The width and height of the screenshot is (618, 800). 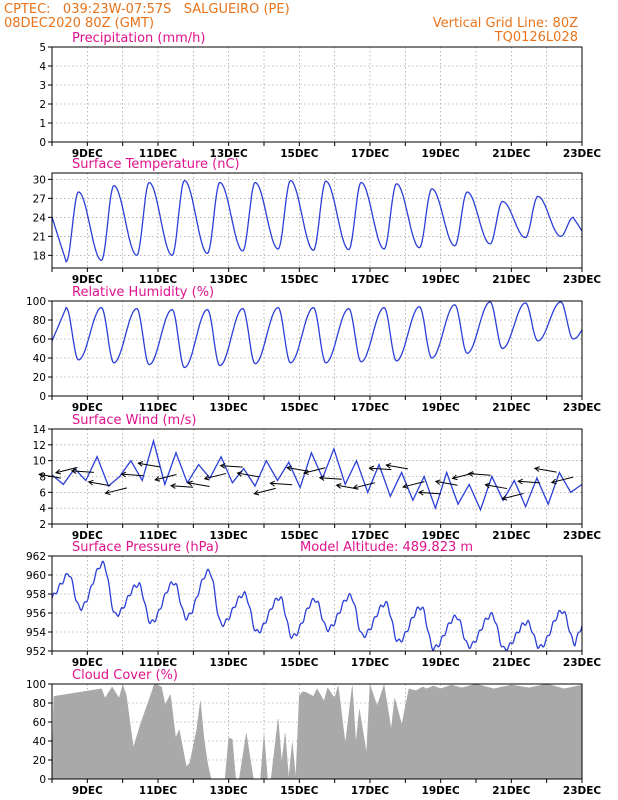 What do you see at coordinates (39, 321) in the screenshot?
I see `rh-ytick-label: 80` at bounding box center [39, 321].